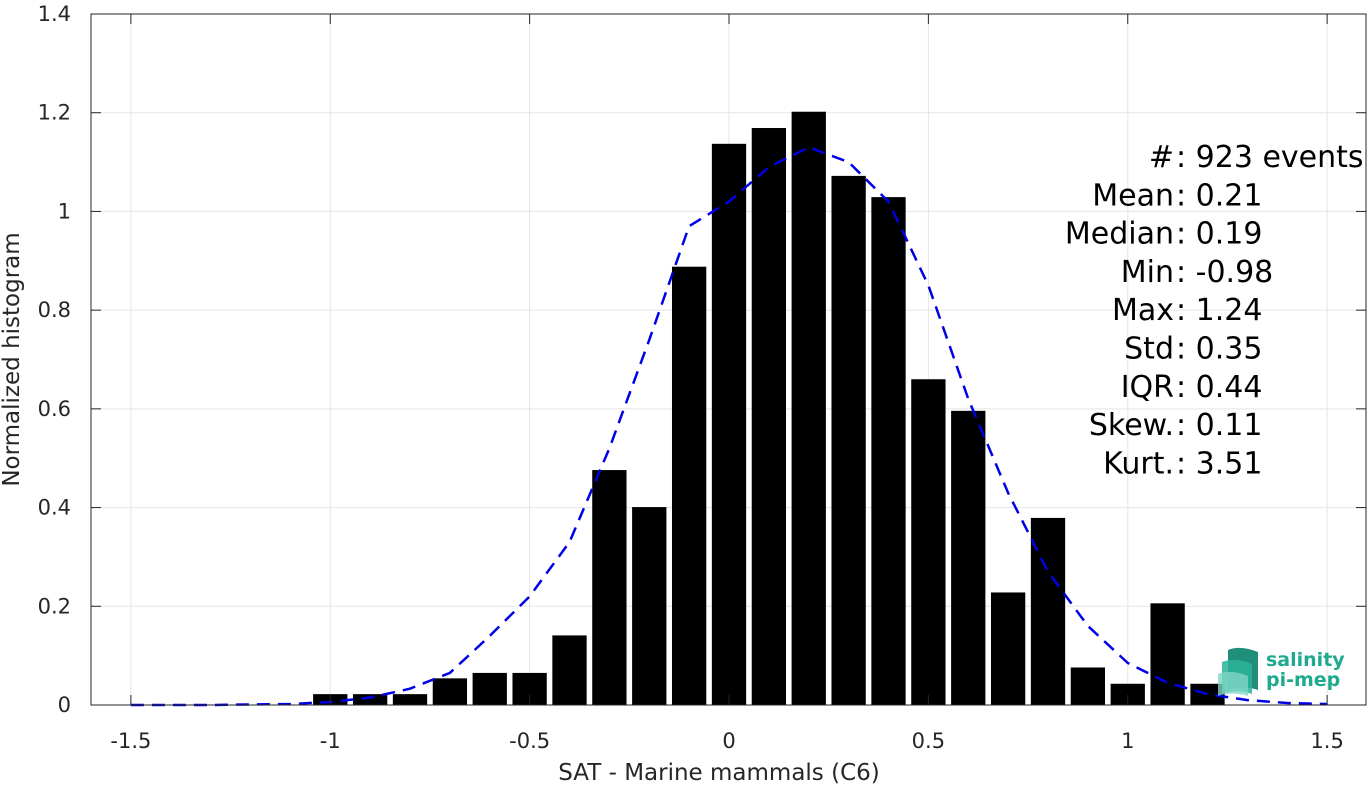  I want to click on stat-key: IQR, so click(1147, 387).